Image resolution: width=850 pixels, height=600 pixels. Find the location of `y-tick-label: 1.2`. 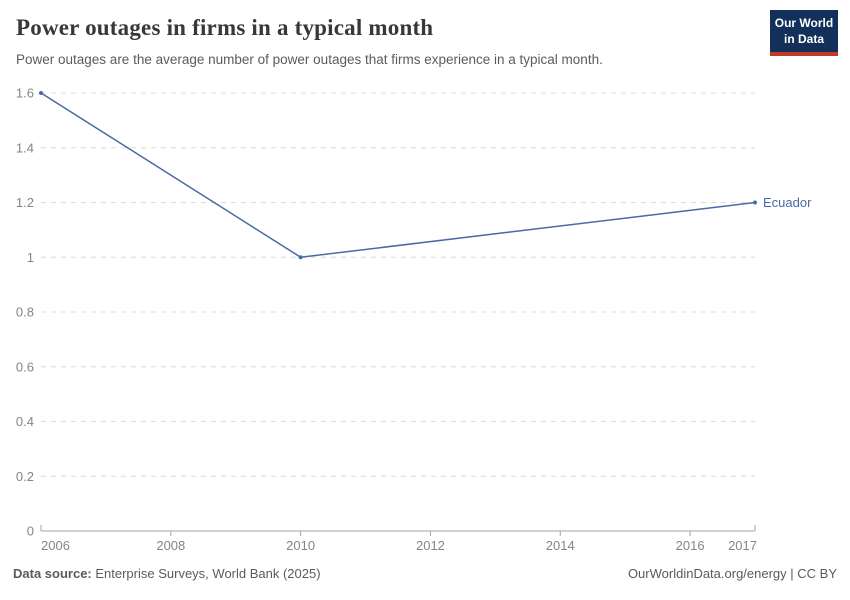

y-tick-label: 1.2 is located at coordinates (25, 202).